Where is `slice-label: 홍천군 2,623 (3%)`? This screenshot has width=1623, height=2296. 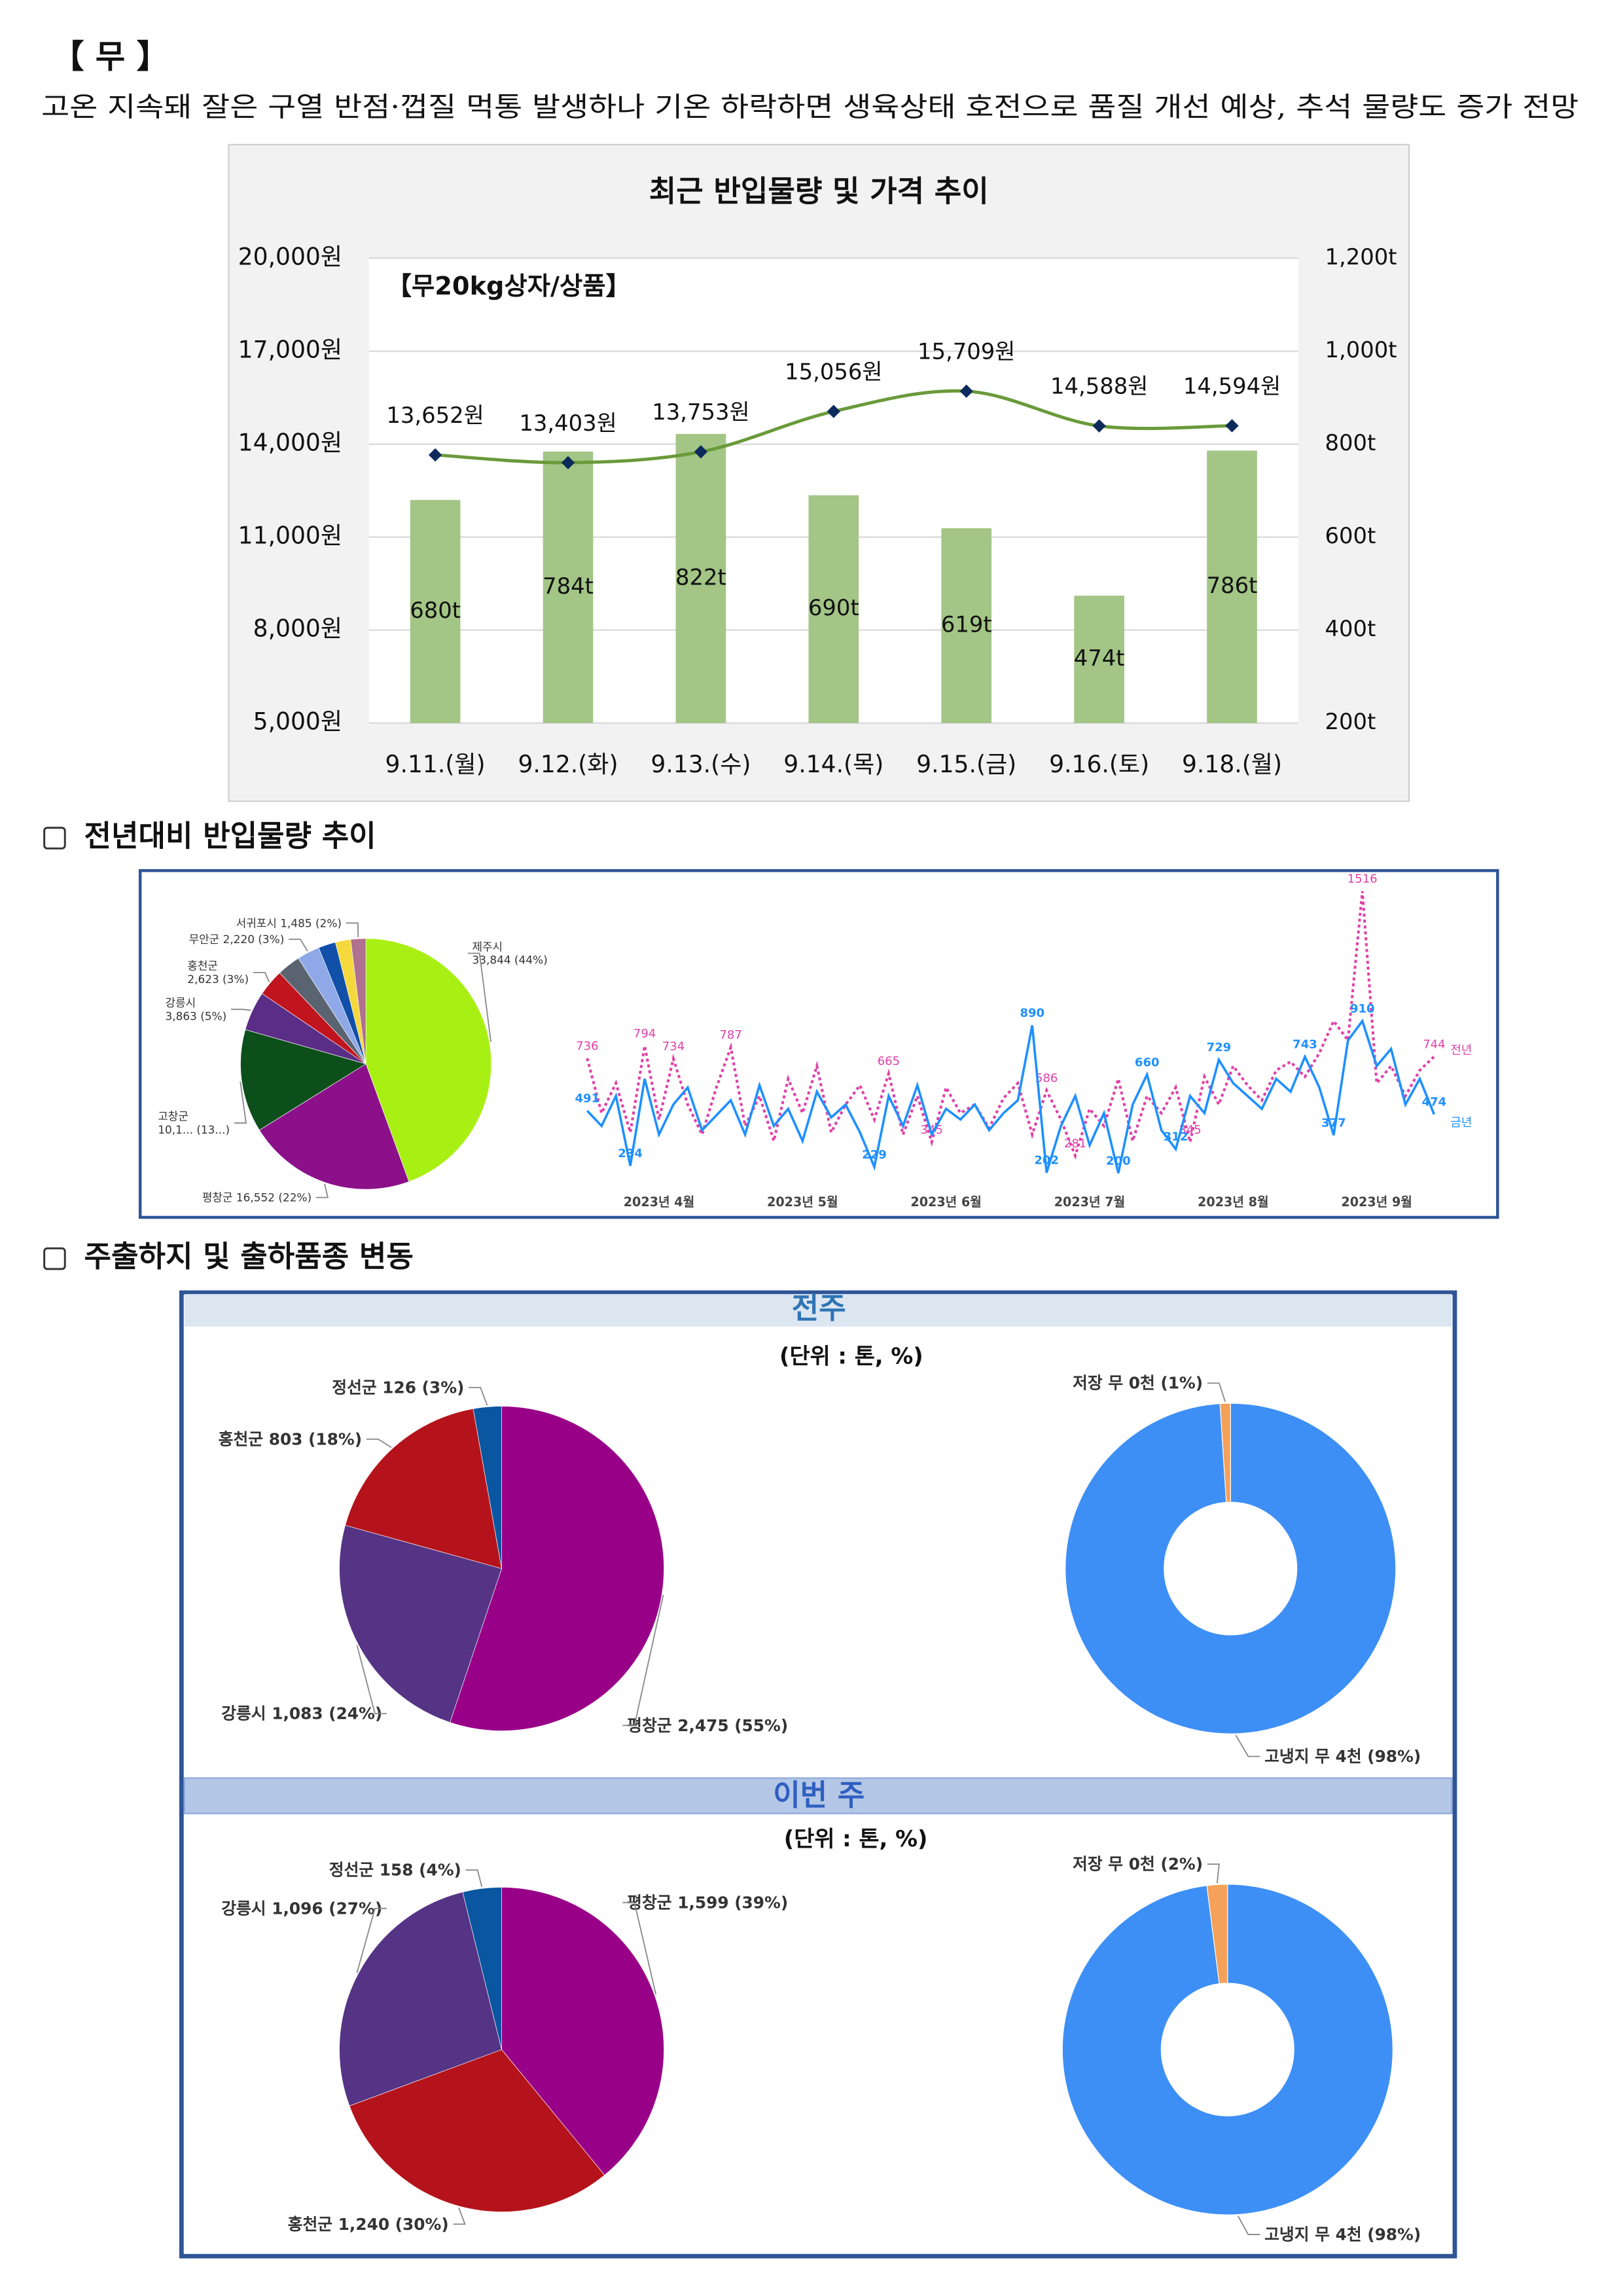 slice-label: 홍천군 2,623 (3%) is located at coordinates (218, 973).